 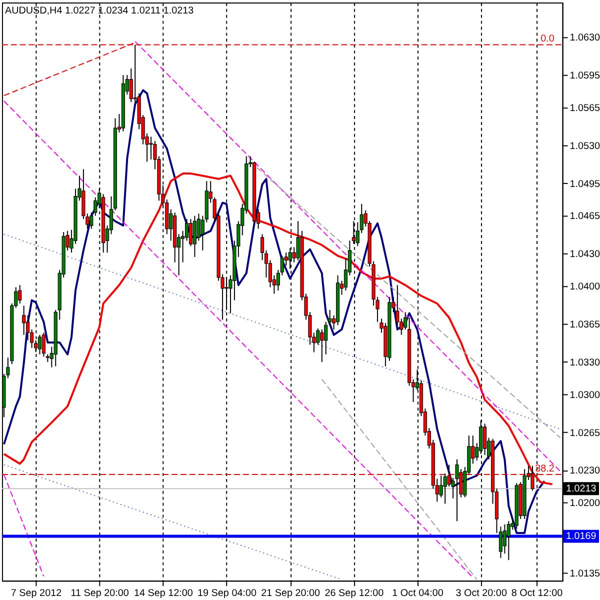 I want to click on ref-line-label: 1.0169, so click(x=581, y=536).